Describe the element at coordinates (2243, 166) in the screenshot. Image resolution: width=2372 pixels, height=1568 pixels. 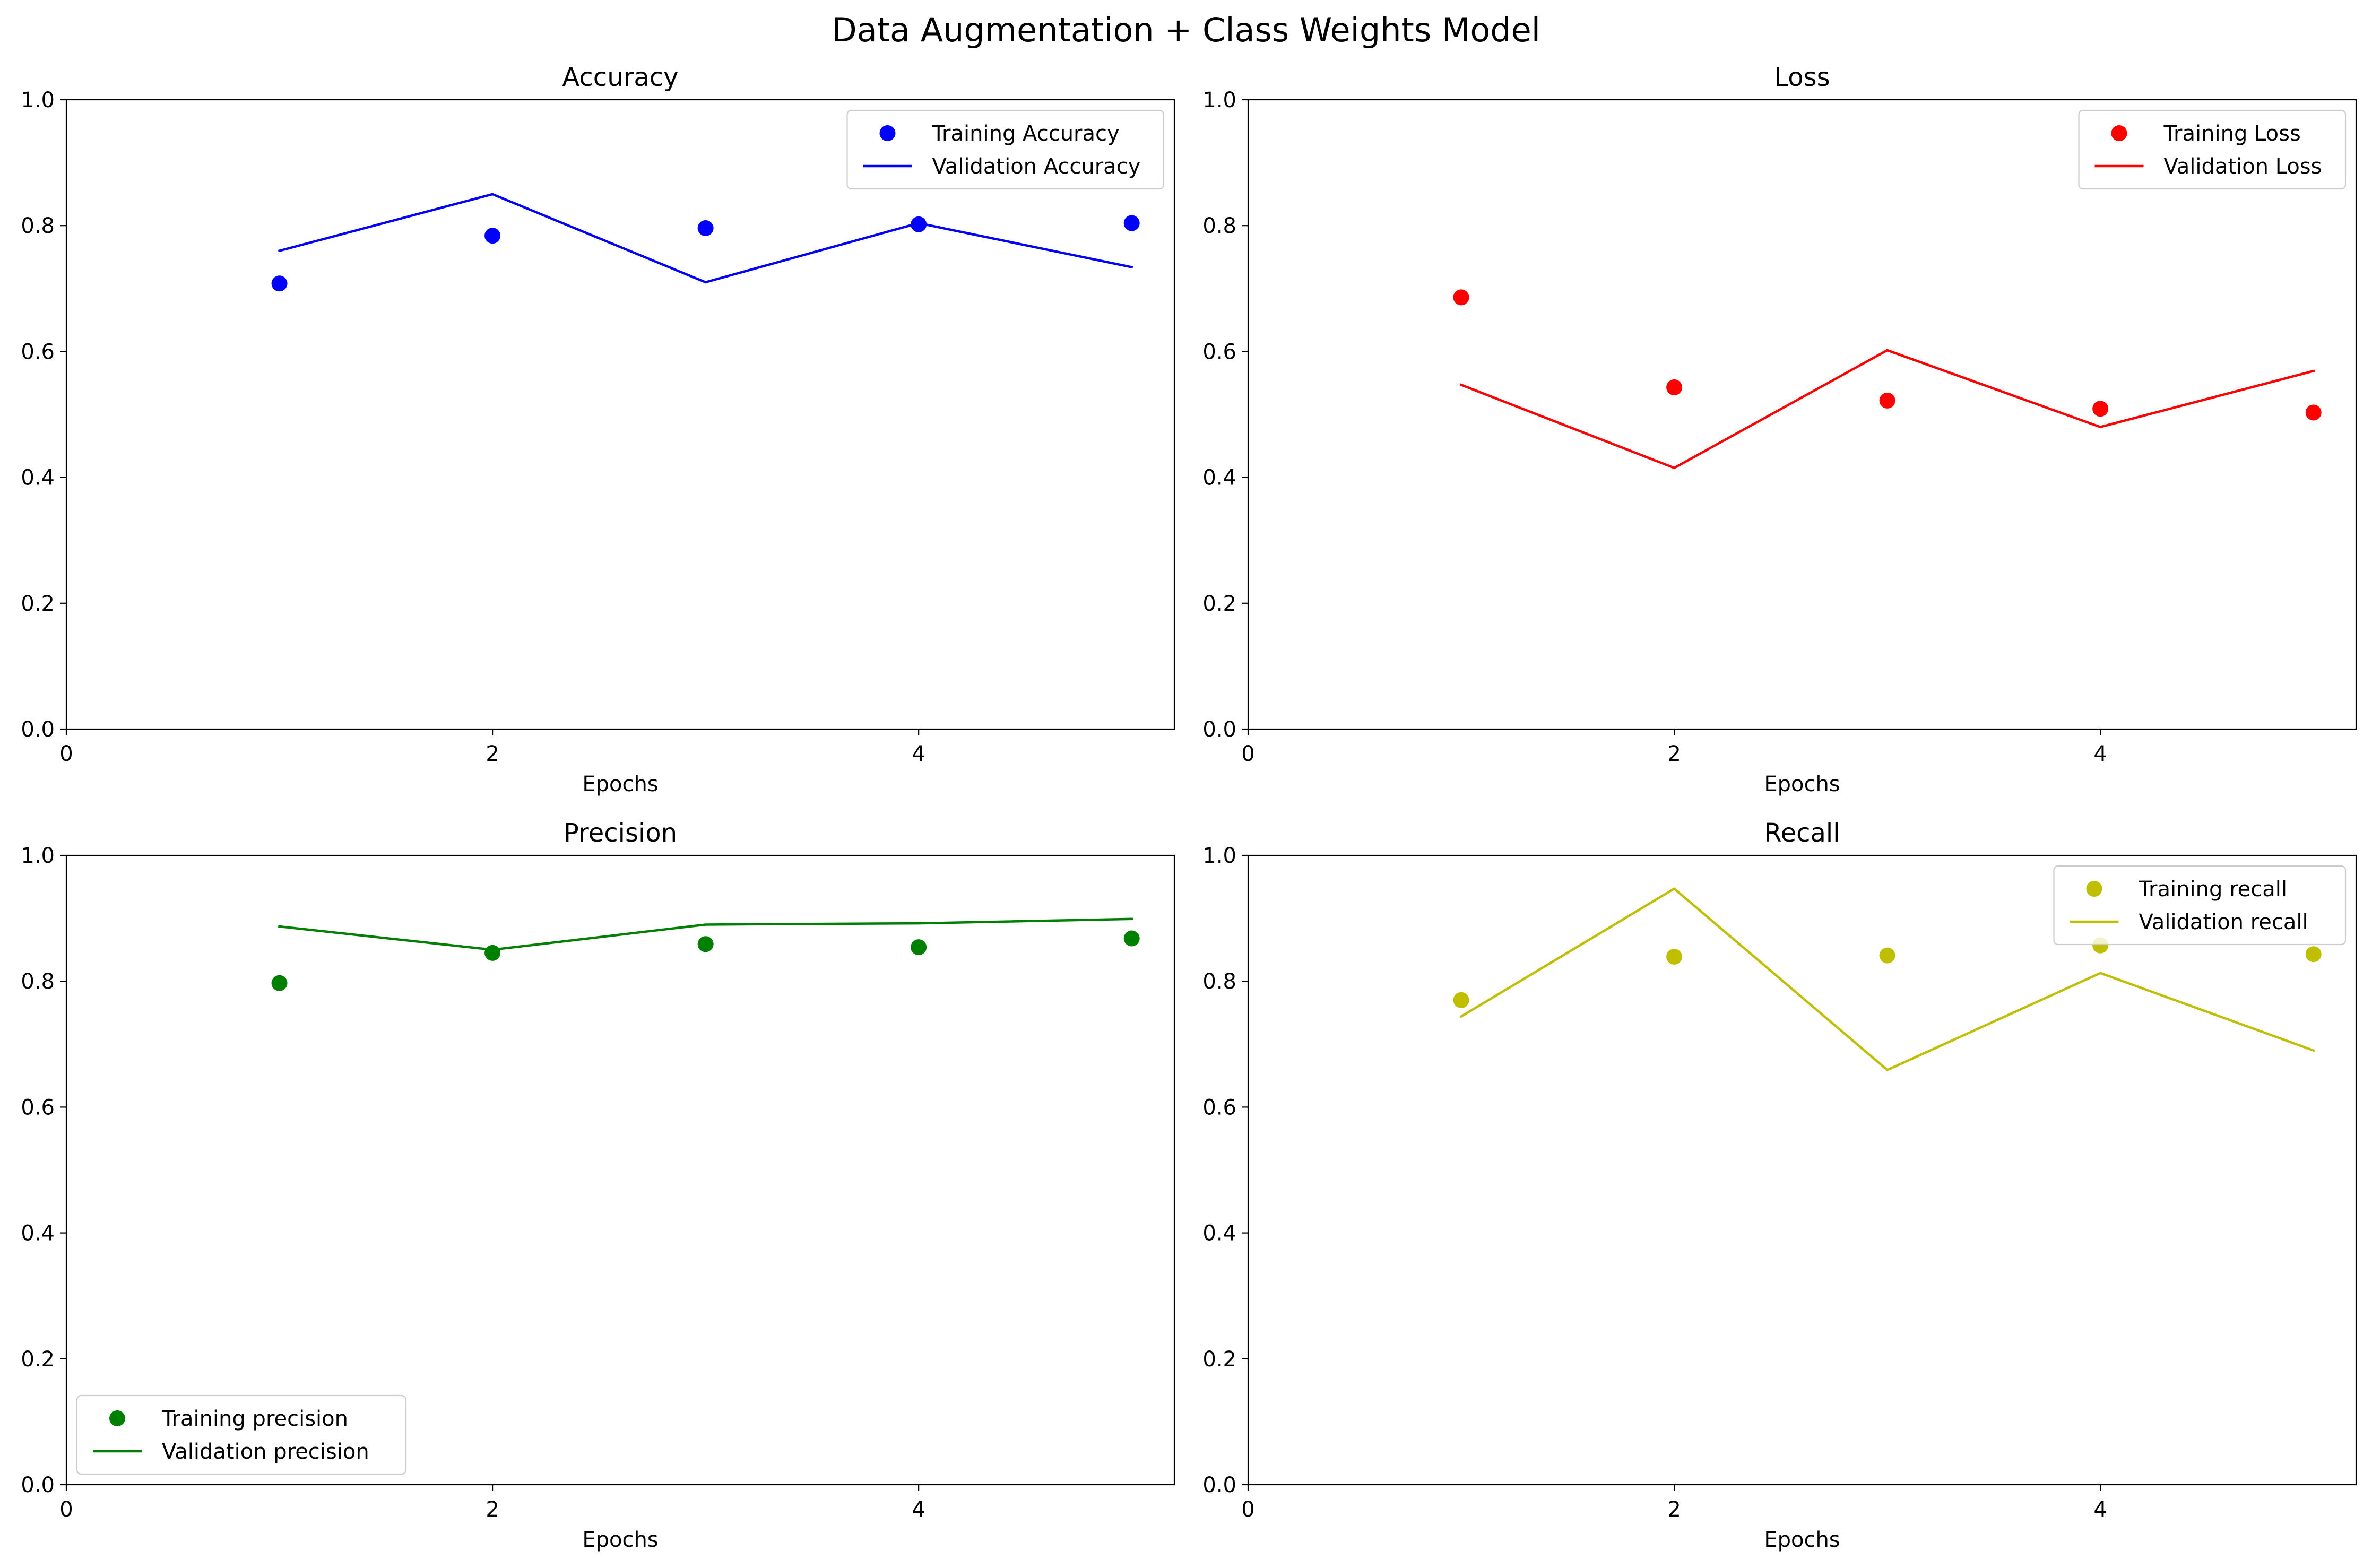
I see `legend-label: Validation Loss` at that location.